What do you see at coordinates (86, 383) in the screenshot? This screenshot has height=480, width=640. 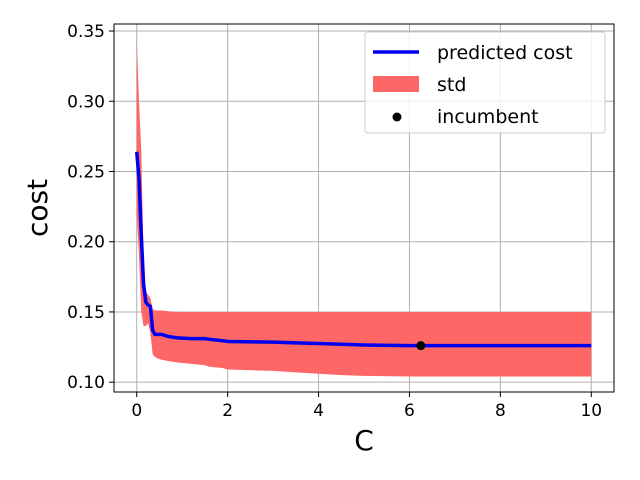 I see `y-tick-label-0: 0.10` at bounding box center [86, 383].